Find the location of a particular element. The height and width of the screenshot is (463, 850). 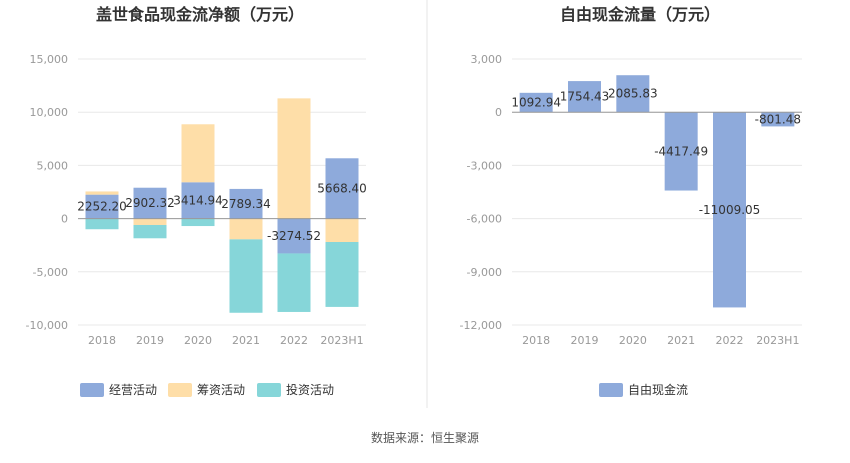

data-label: 2789.34 is located at coordinates (246, 204).